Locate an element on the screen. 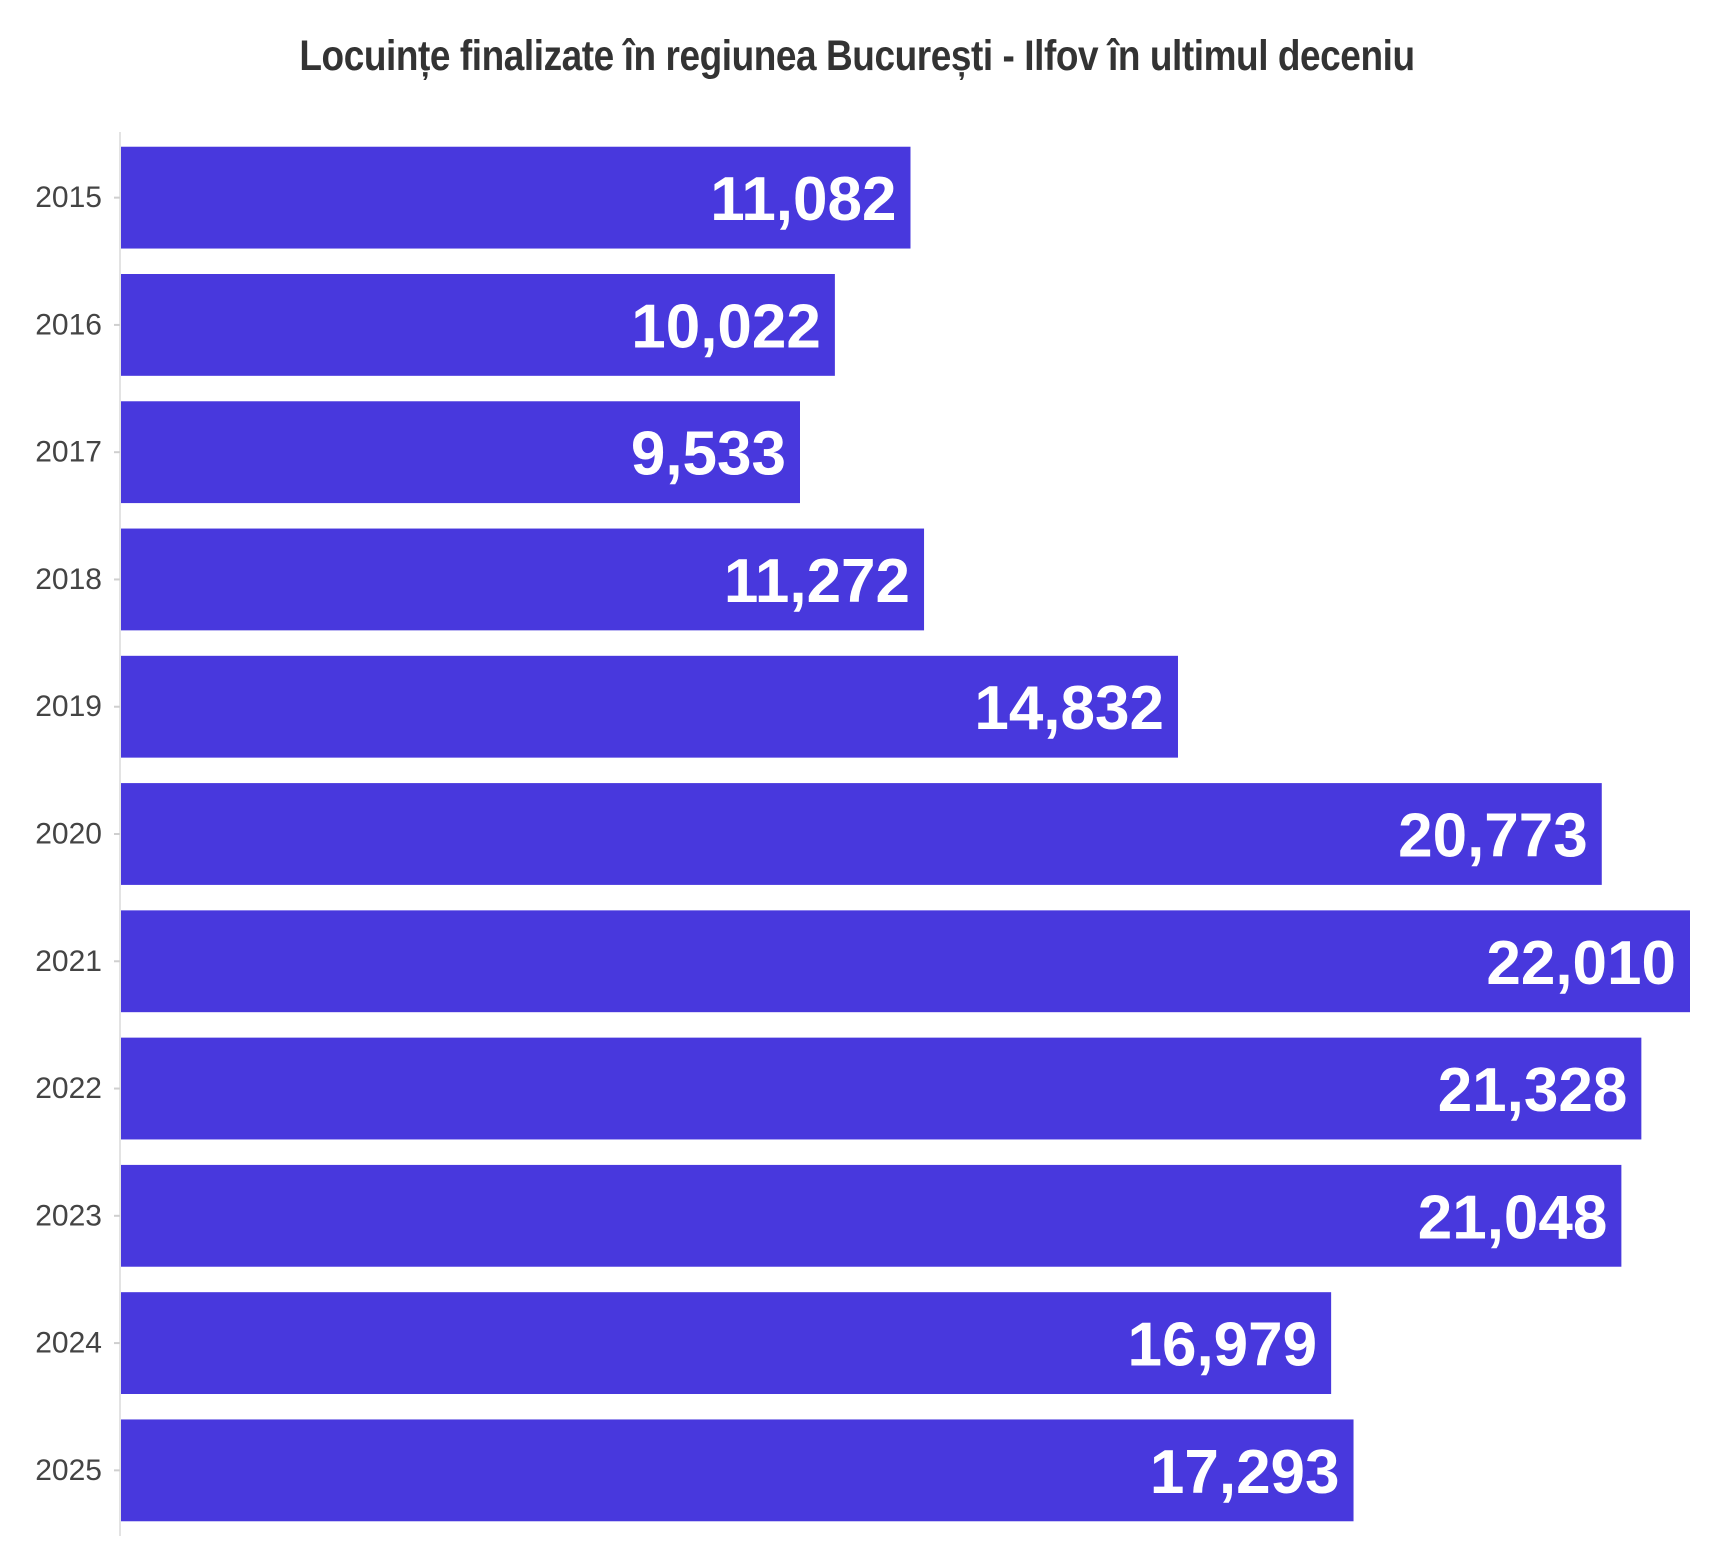 The image size is (1714, 1551). value-label-2016: 10,022 is located at coordinates (726, 326).